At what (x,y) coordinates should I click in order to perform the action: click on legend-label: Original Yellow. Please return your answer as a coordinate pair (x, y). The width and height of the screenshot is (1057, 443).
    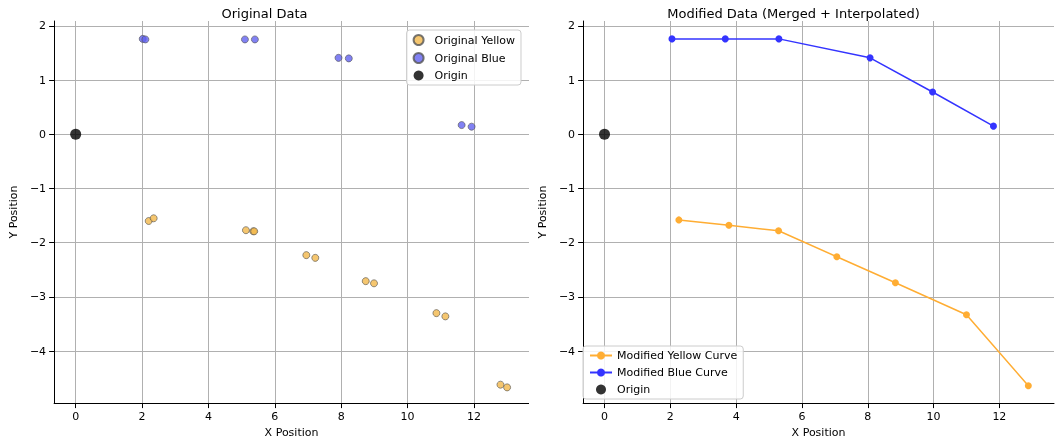
    Looking at the image, I should click on (474, 40).